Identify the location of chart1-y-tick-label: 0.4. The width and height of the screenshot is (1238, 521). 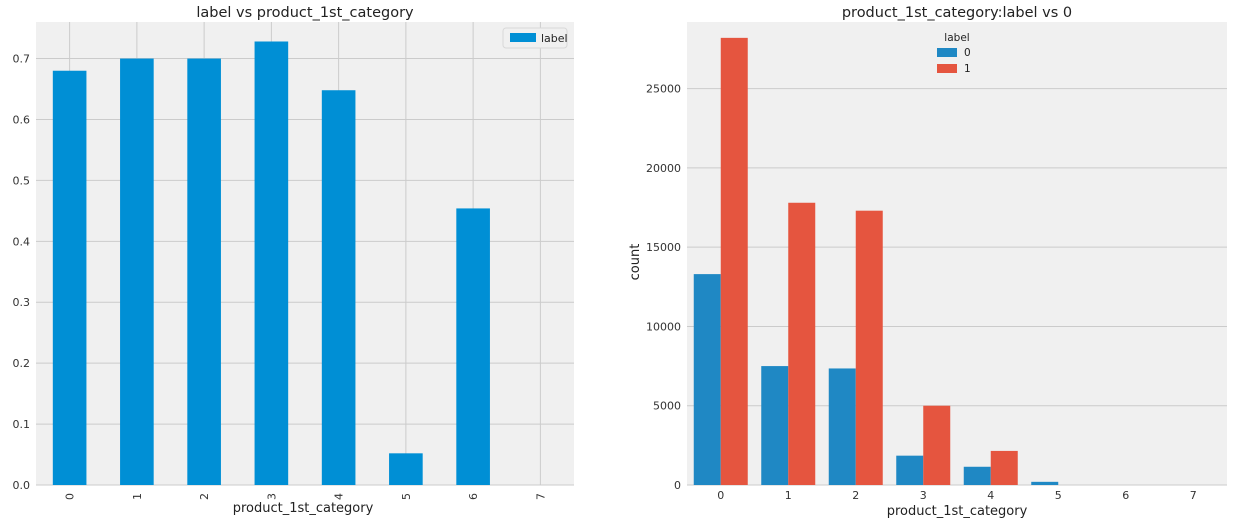
(22, 241).